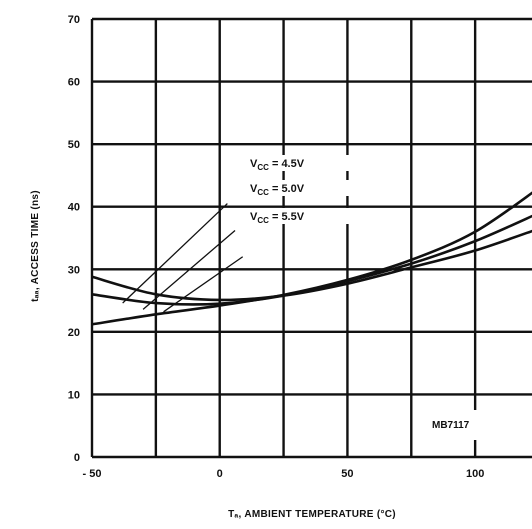 Image resolution: width=532 pixels, height=529 pixels. What do you see at coordinates (92, 474) in the screenshot?
I see `x-tick-label: - 50` at bounding box center [92, 474].